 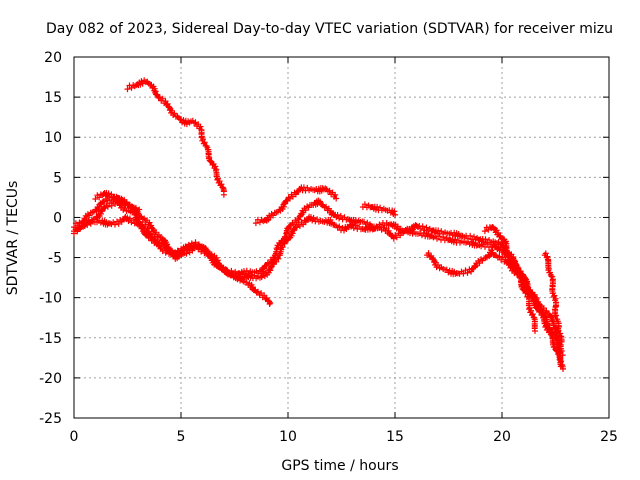 What do you see at coordinates (13, 238) in the screenshot?
I see `y-axis-title: SDTVAR / TECUs` at bounding box center [13, 238].